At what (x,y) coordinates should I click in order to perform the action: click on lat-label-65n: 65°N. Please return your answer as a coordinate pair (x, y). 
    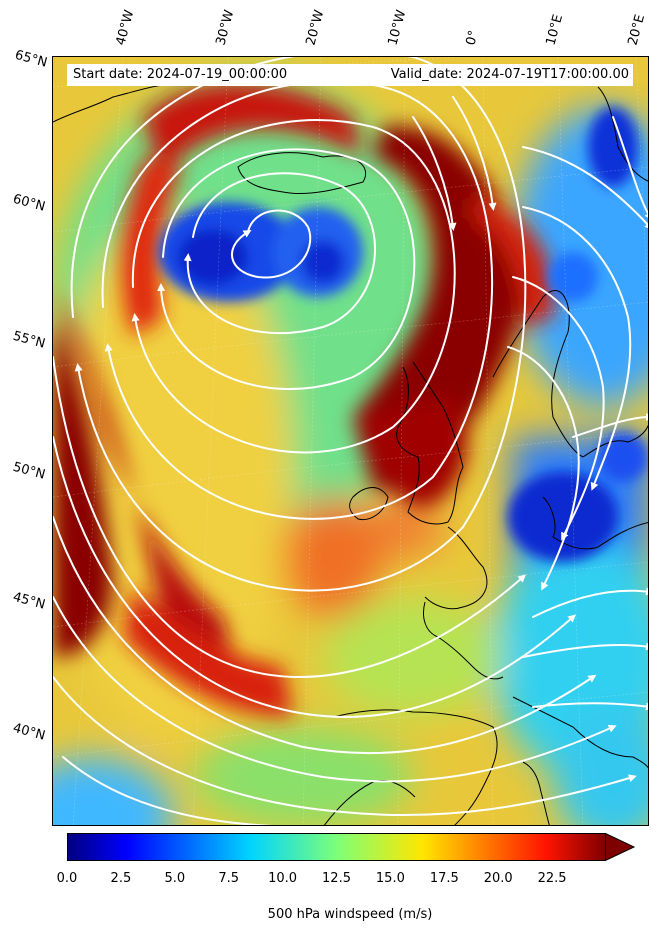
    Looking at the image, I should click on (31, 59).